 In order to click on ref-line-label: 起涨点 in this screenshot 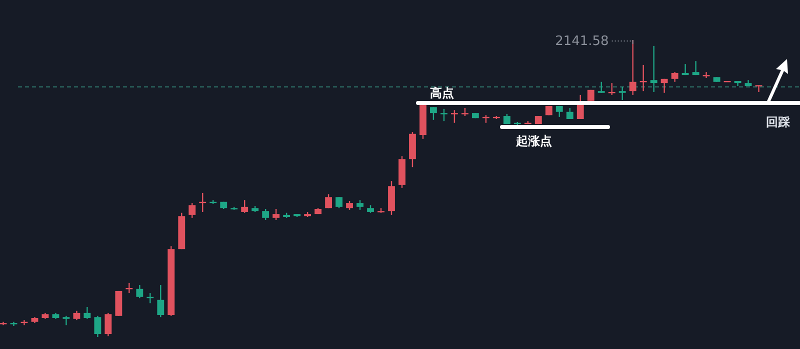, I will do `click(533, 141)`.